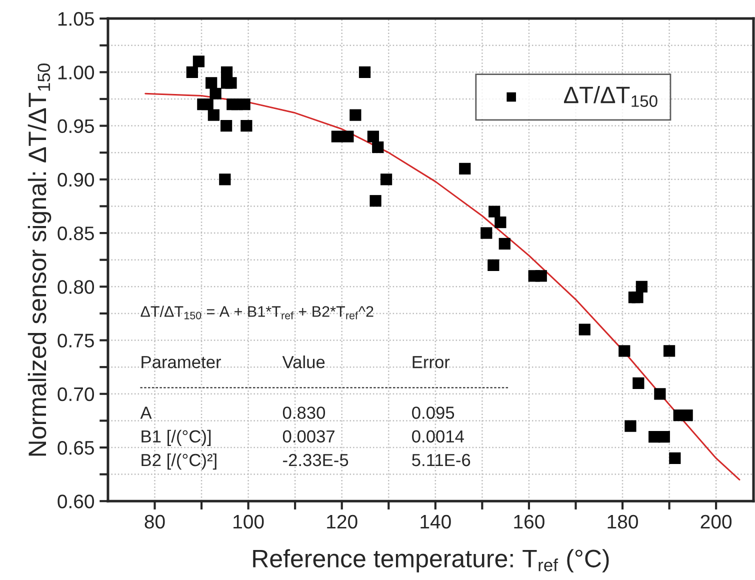 Image resolution: width=755 pixels, height=580 pixels. I want to click on legend-label: ΔT/ΔT$_{150}$, so click(611, 96).